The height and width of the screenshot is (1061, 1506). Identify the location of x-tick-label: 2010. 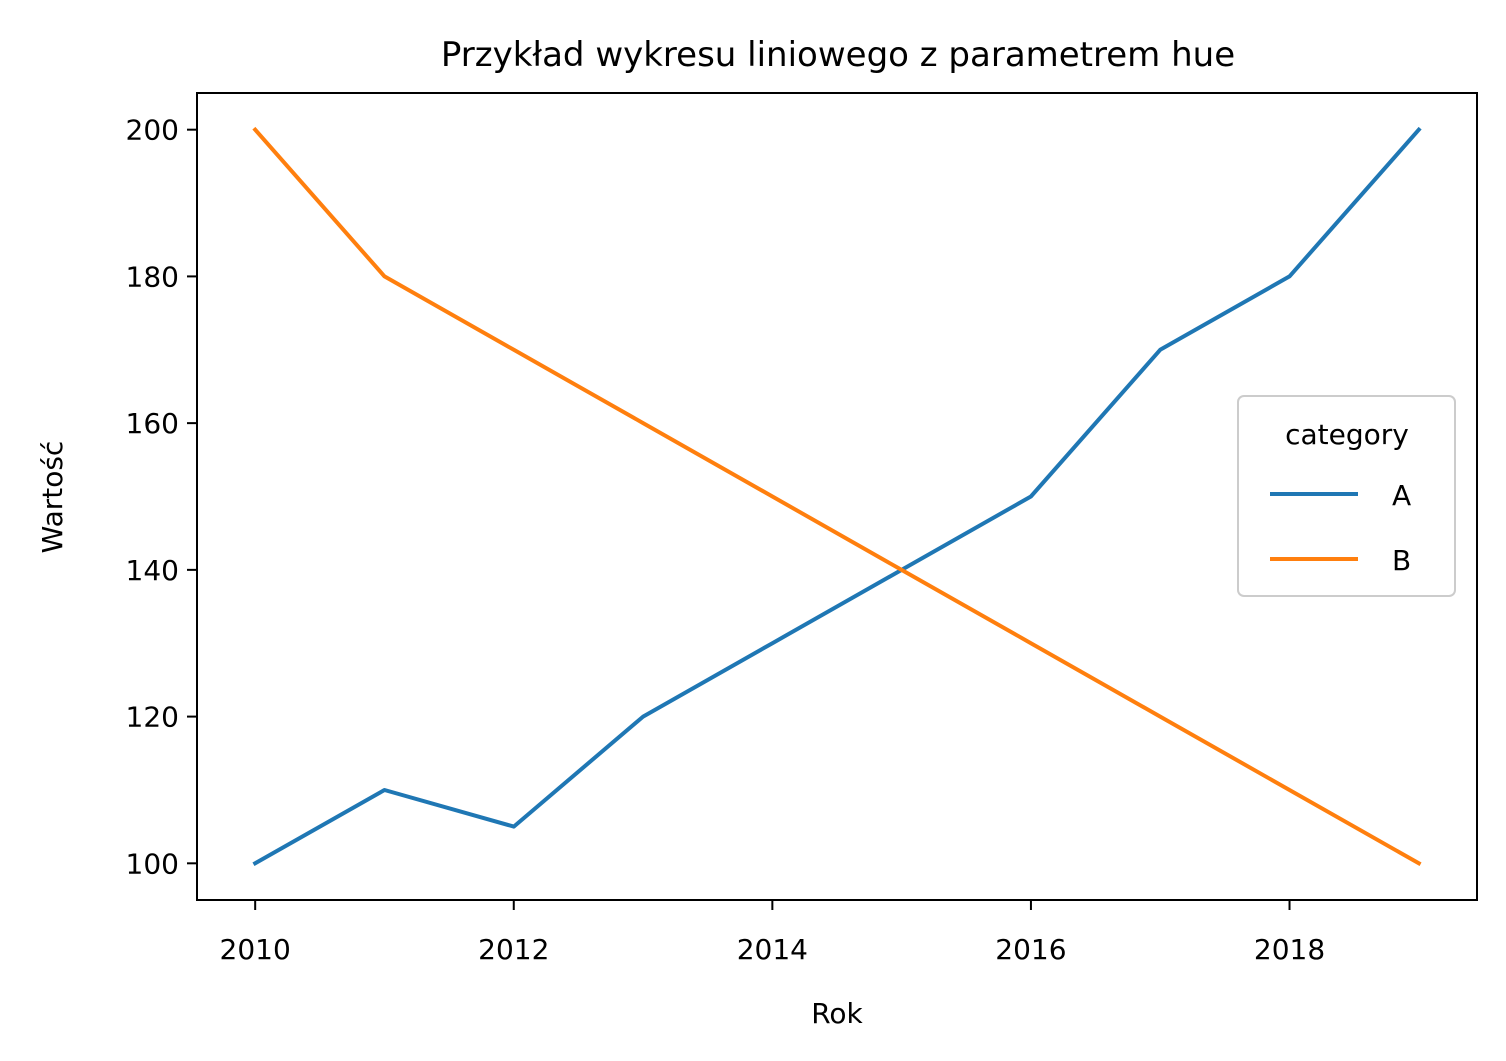
(255, 949).